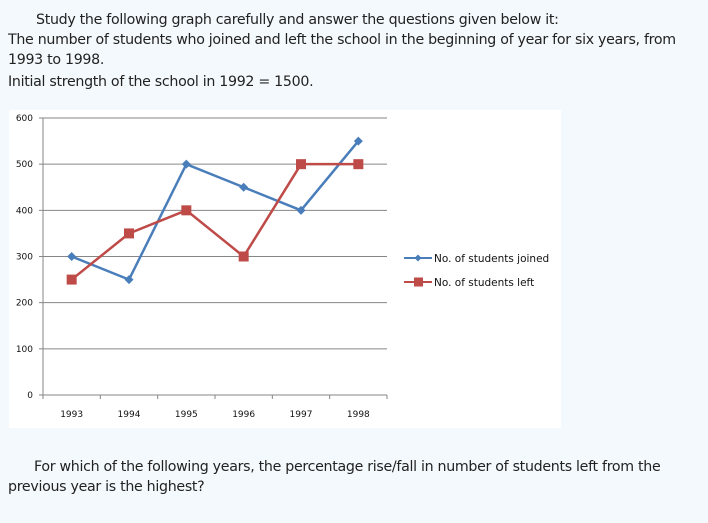 This screenshot has height=523, width=708. Describe the element at coordinates (129, 415) in the screenshot. I see `x-tick-label: 1994` at that location.